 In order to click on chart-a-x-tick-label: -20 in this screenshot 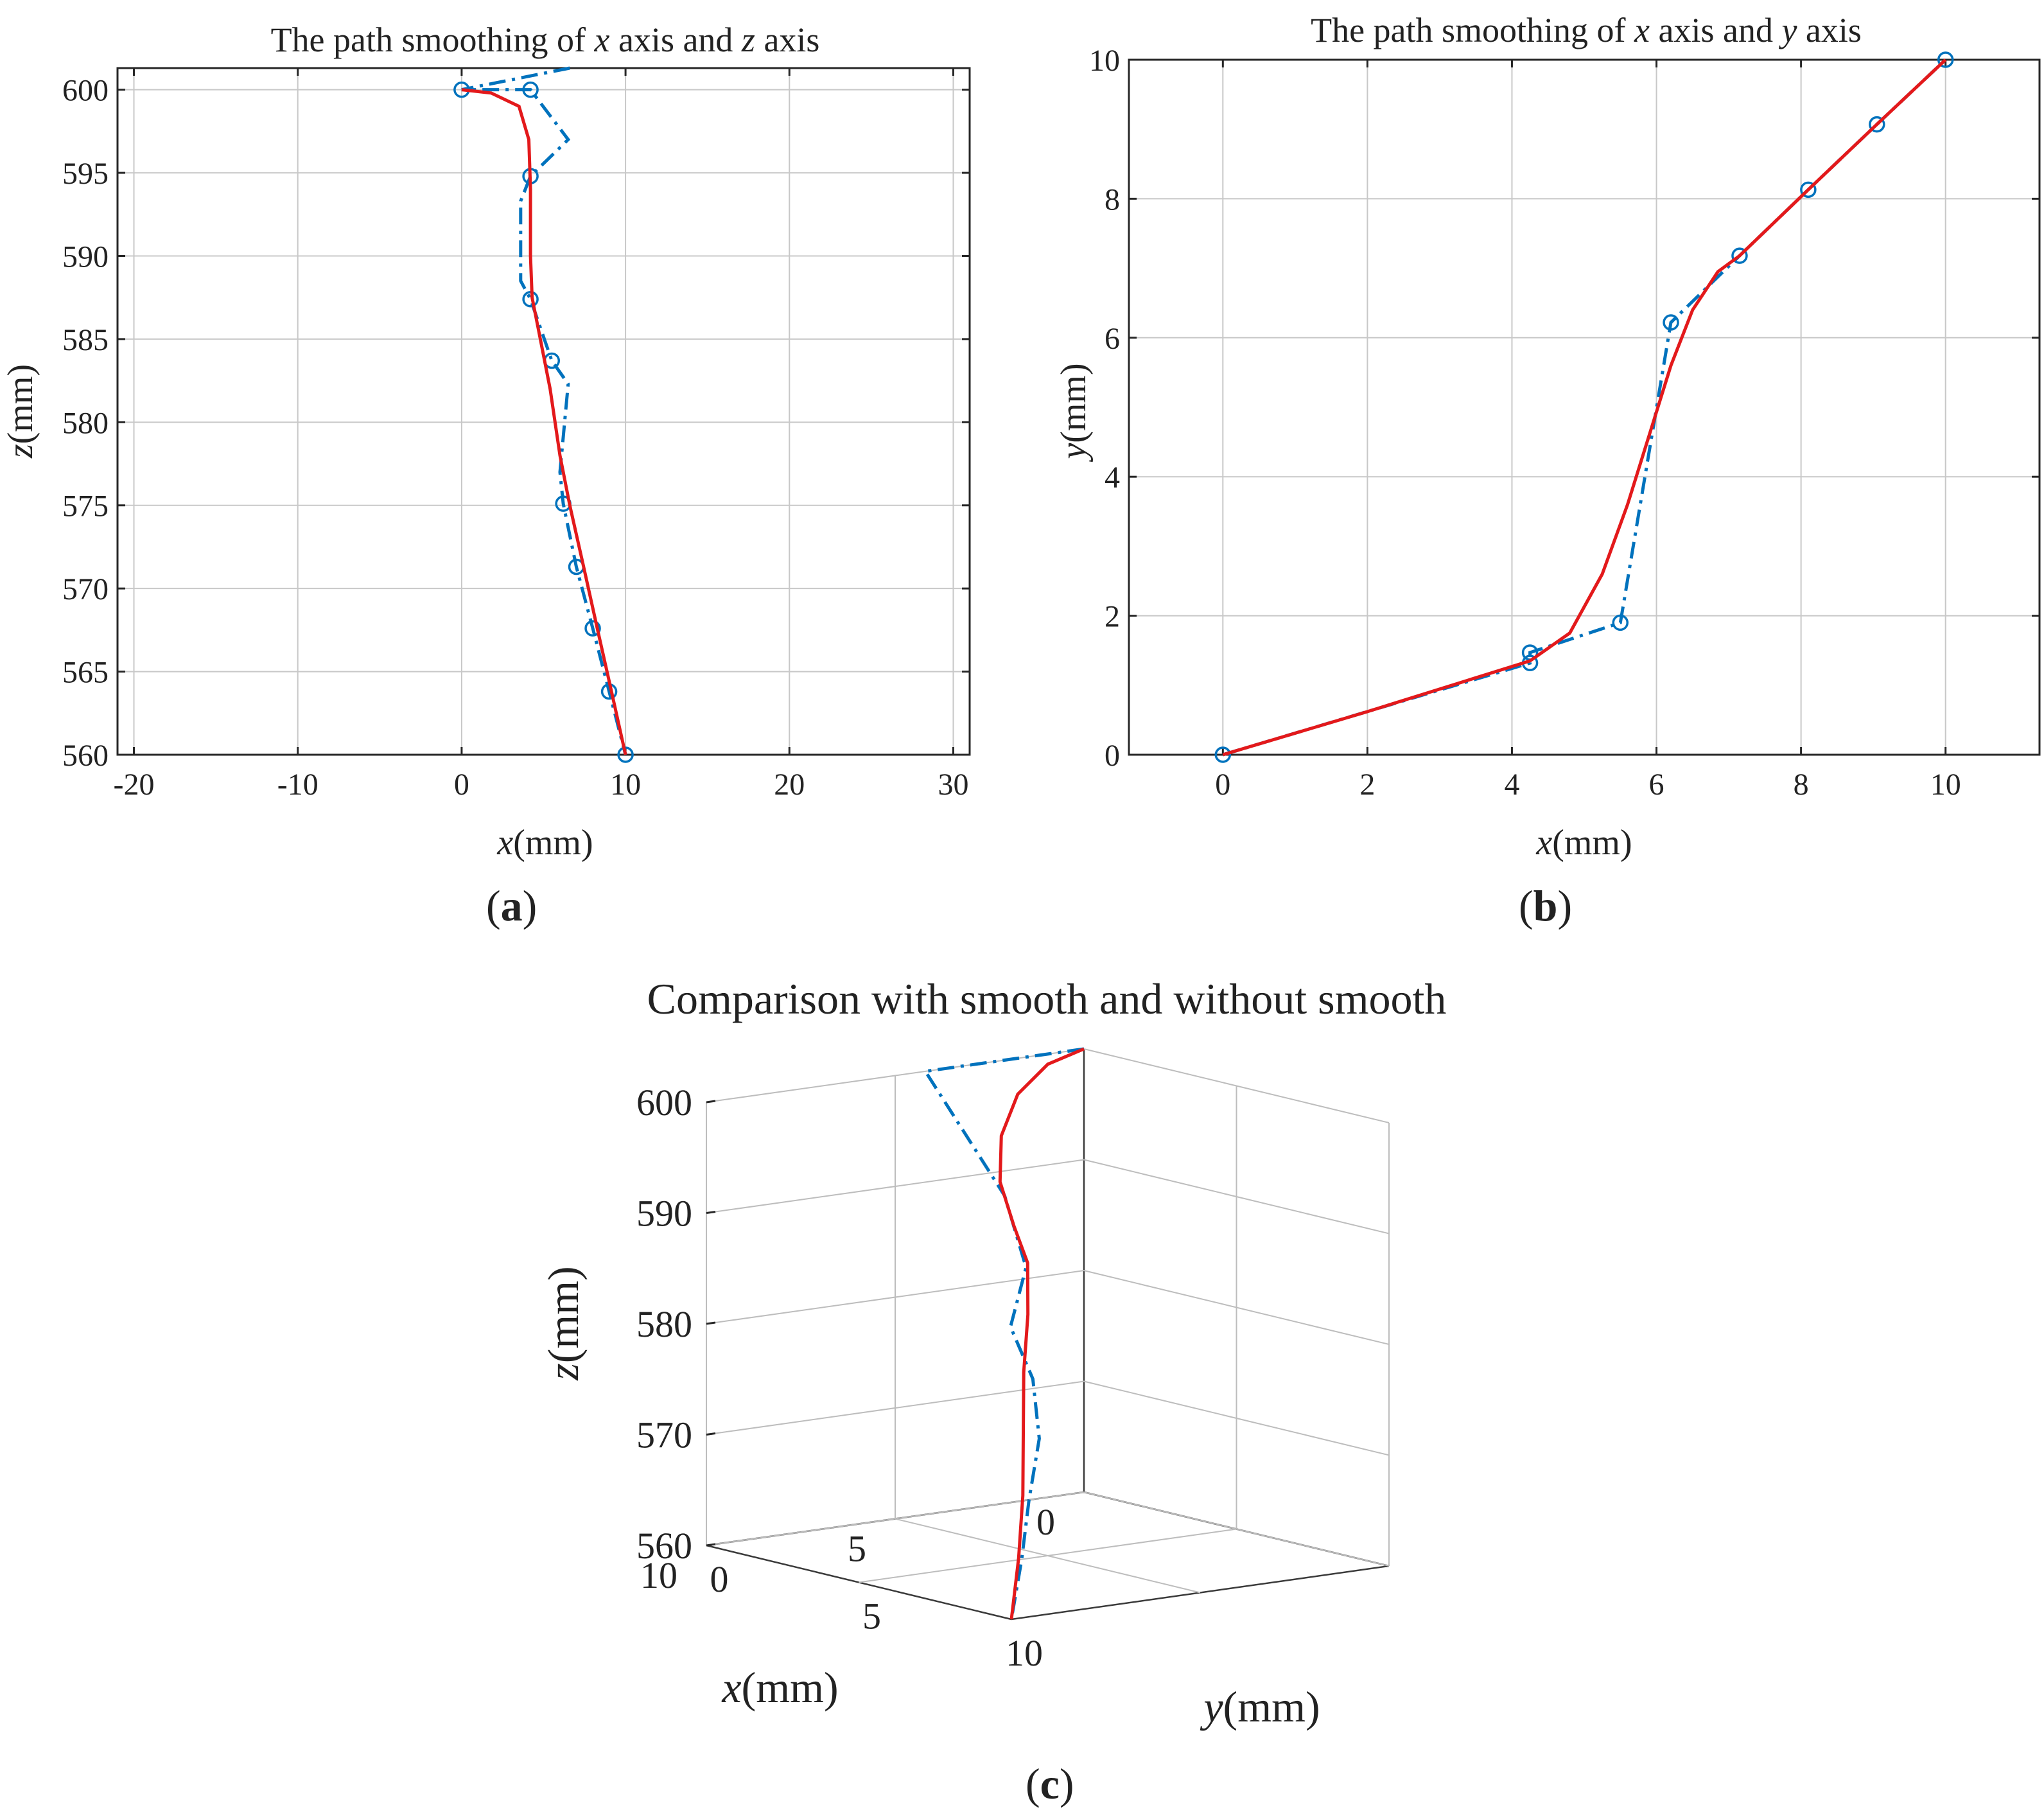, I will do `click(134, 785)`.